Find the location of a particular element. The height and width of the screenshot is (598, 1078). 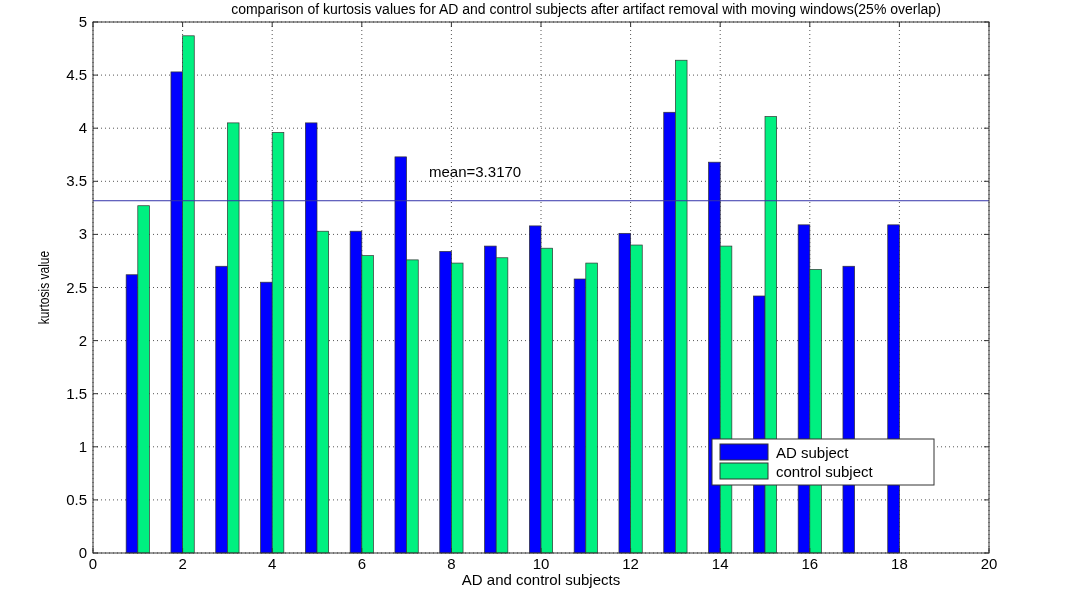

chart-title: comparison of kurtosis values for AD and control subjects after artifact removal with moving windows(25% overlap) is located at coordinates (586, 9).